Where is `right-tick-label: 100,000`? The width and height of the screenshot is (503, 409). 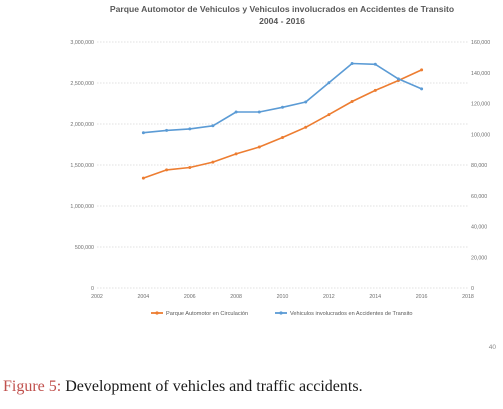 right-tick-label: 100,000 is located at coordinates (480, 135).